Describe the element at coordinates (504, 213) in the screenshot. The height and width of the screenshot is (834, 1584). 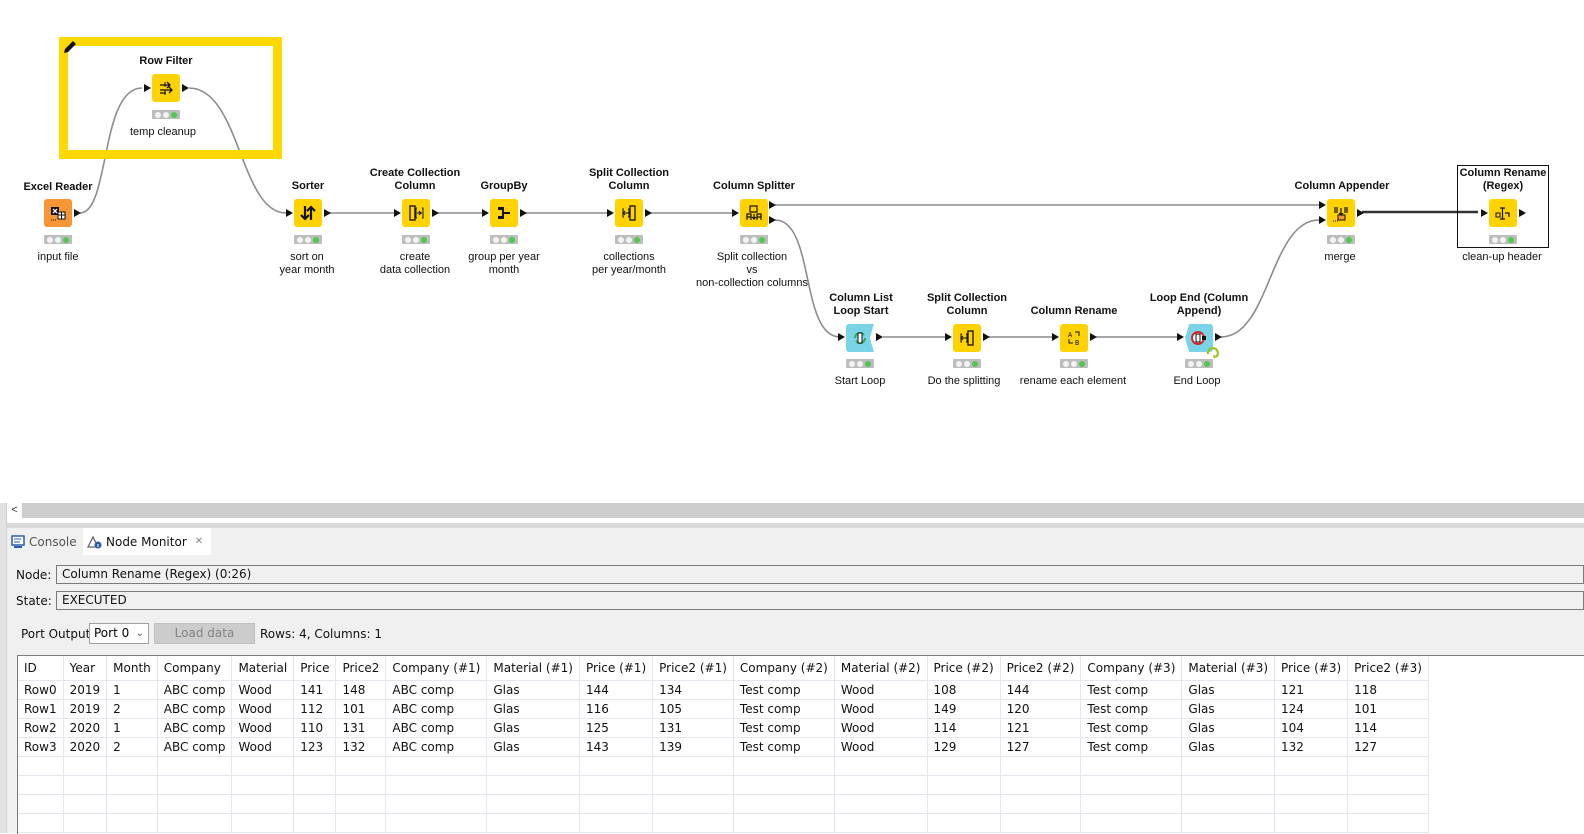
I see `node-groupby` at that location.